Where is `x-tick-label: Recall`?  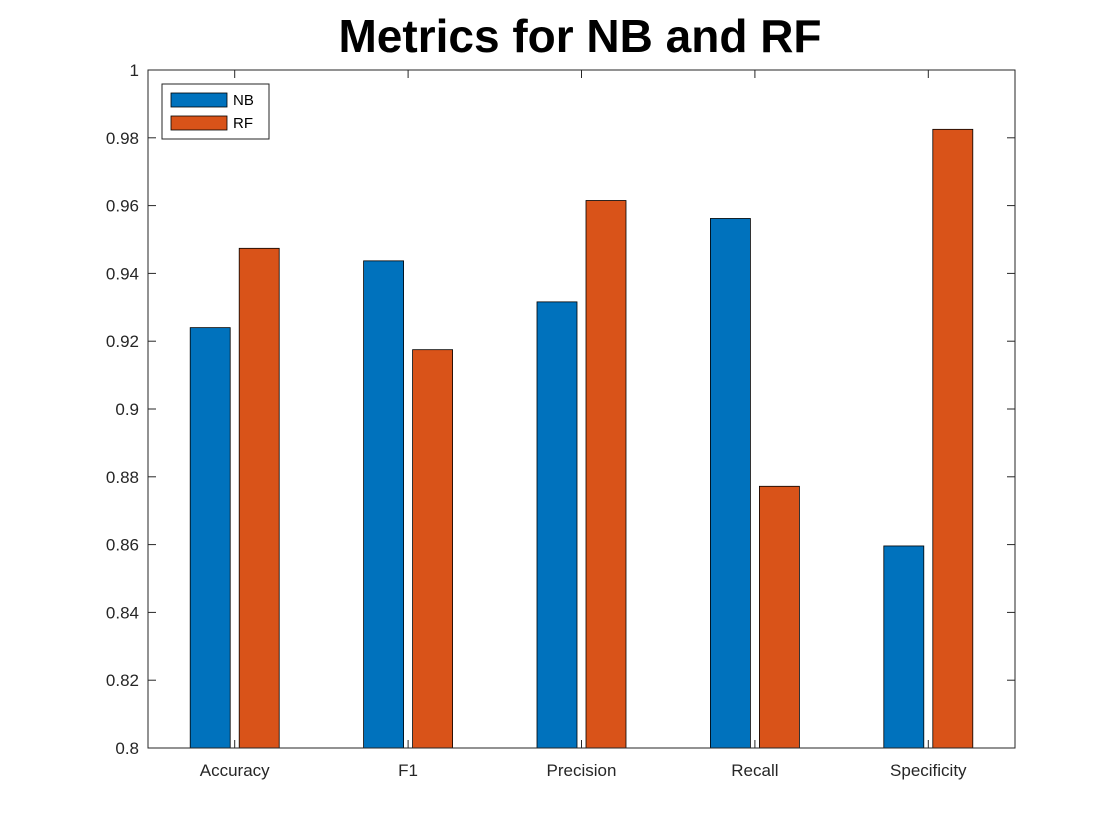 x-tick-label: Recall is located at coordinates (754, 770).